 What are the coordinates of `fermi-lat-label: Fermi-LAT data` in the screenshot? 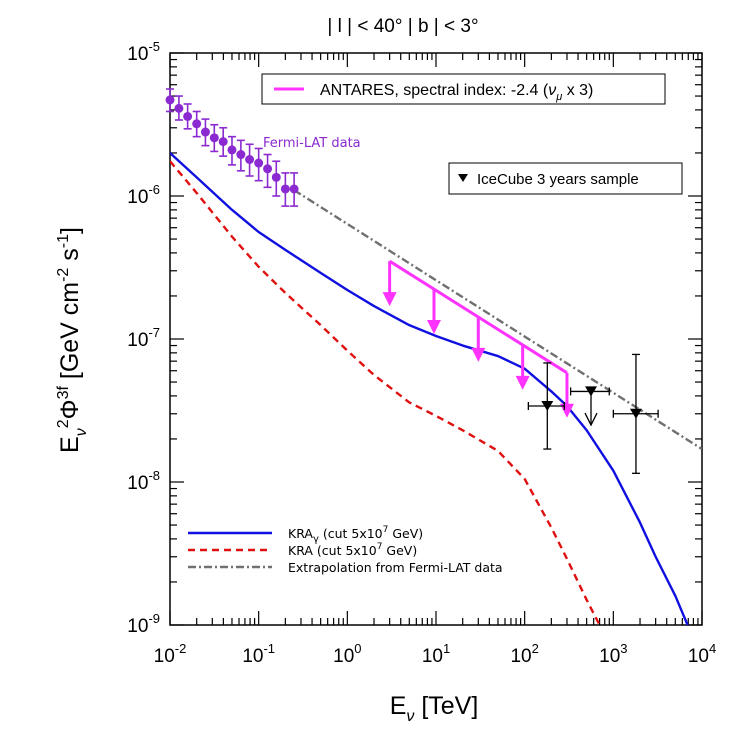 It's located at (312, 143).